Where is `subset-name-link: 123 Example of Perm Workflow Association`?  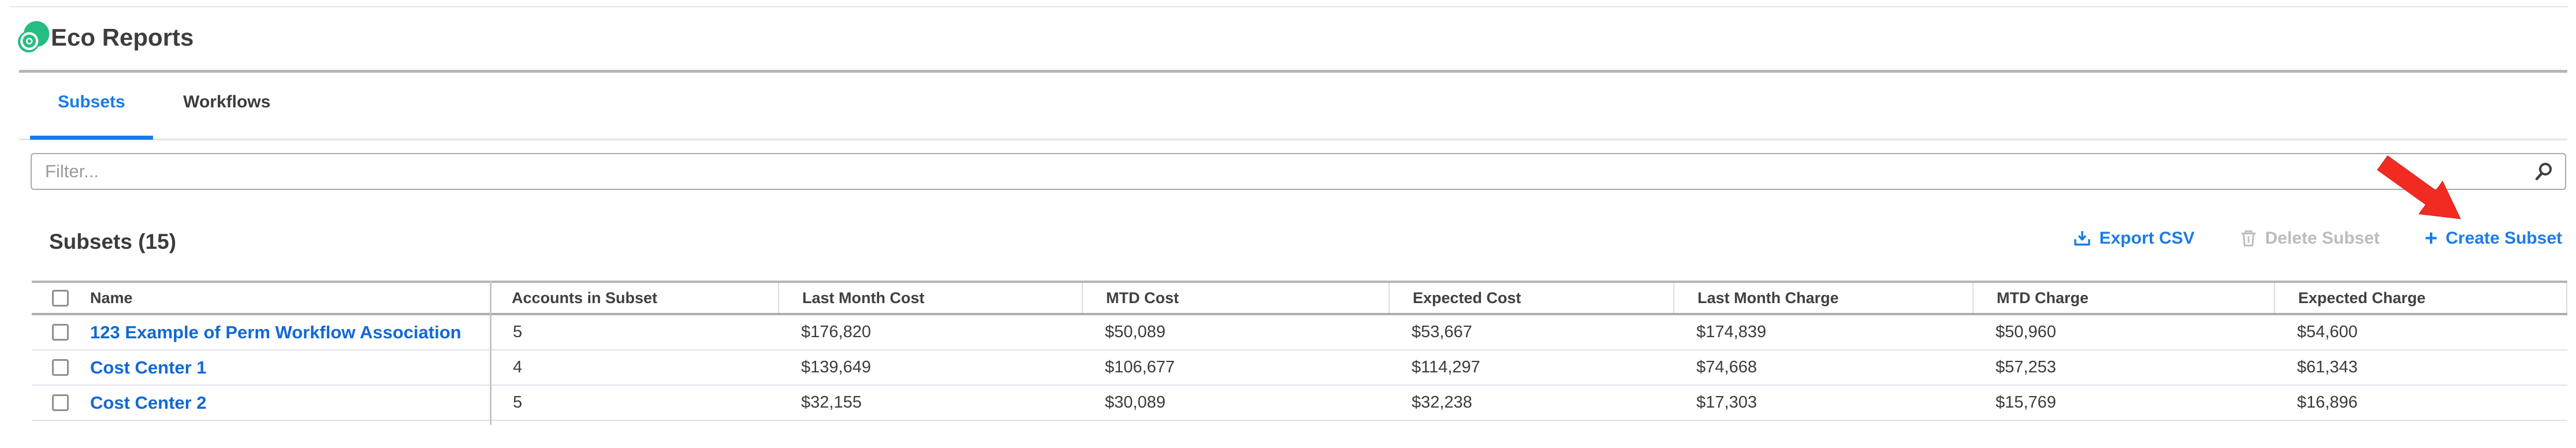 subset-name-link: 123 Example of Perm Workflow Association is located at coordinates (275, 332).